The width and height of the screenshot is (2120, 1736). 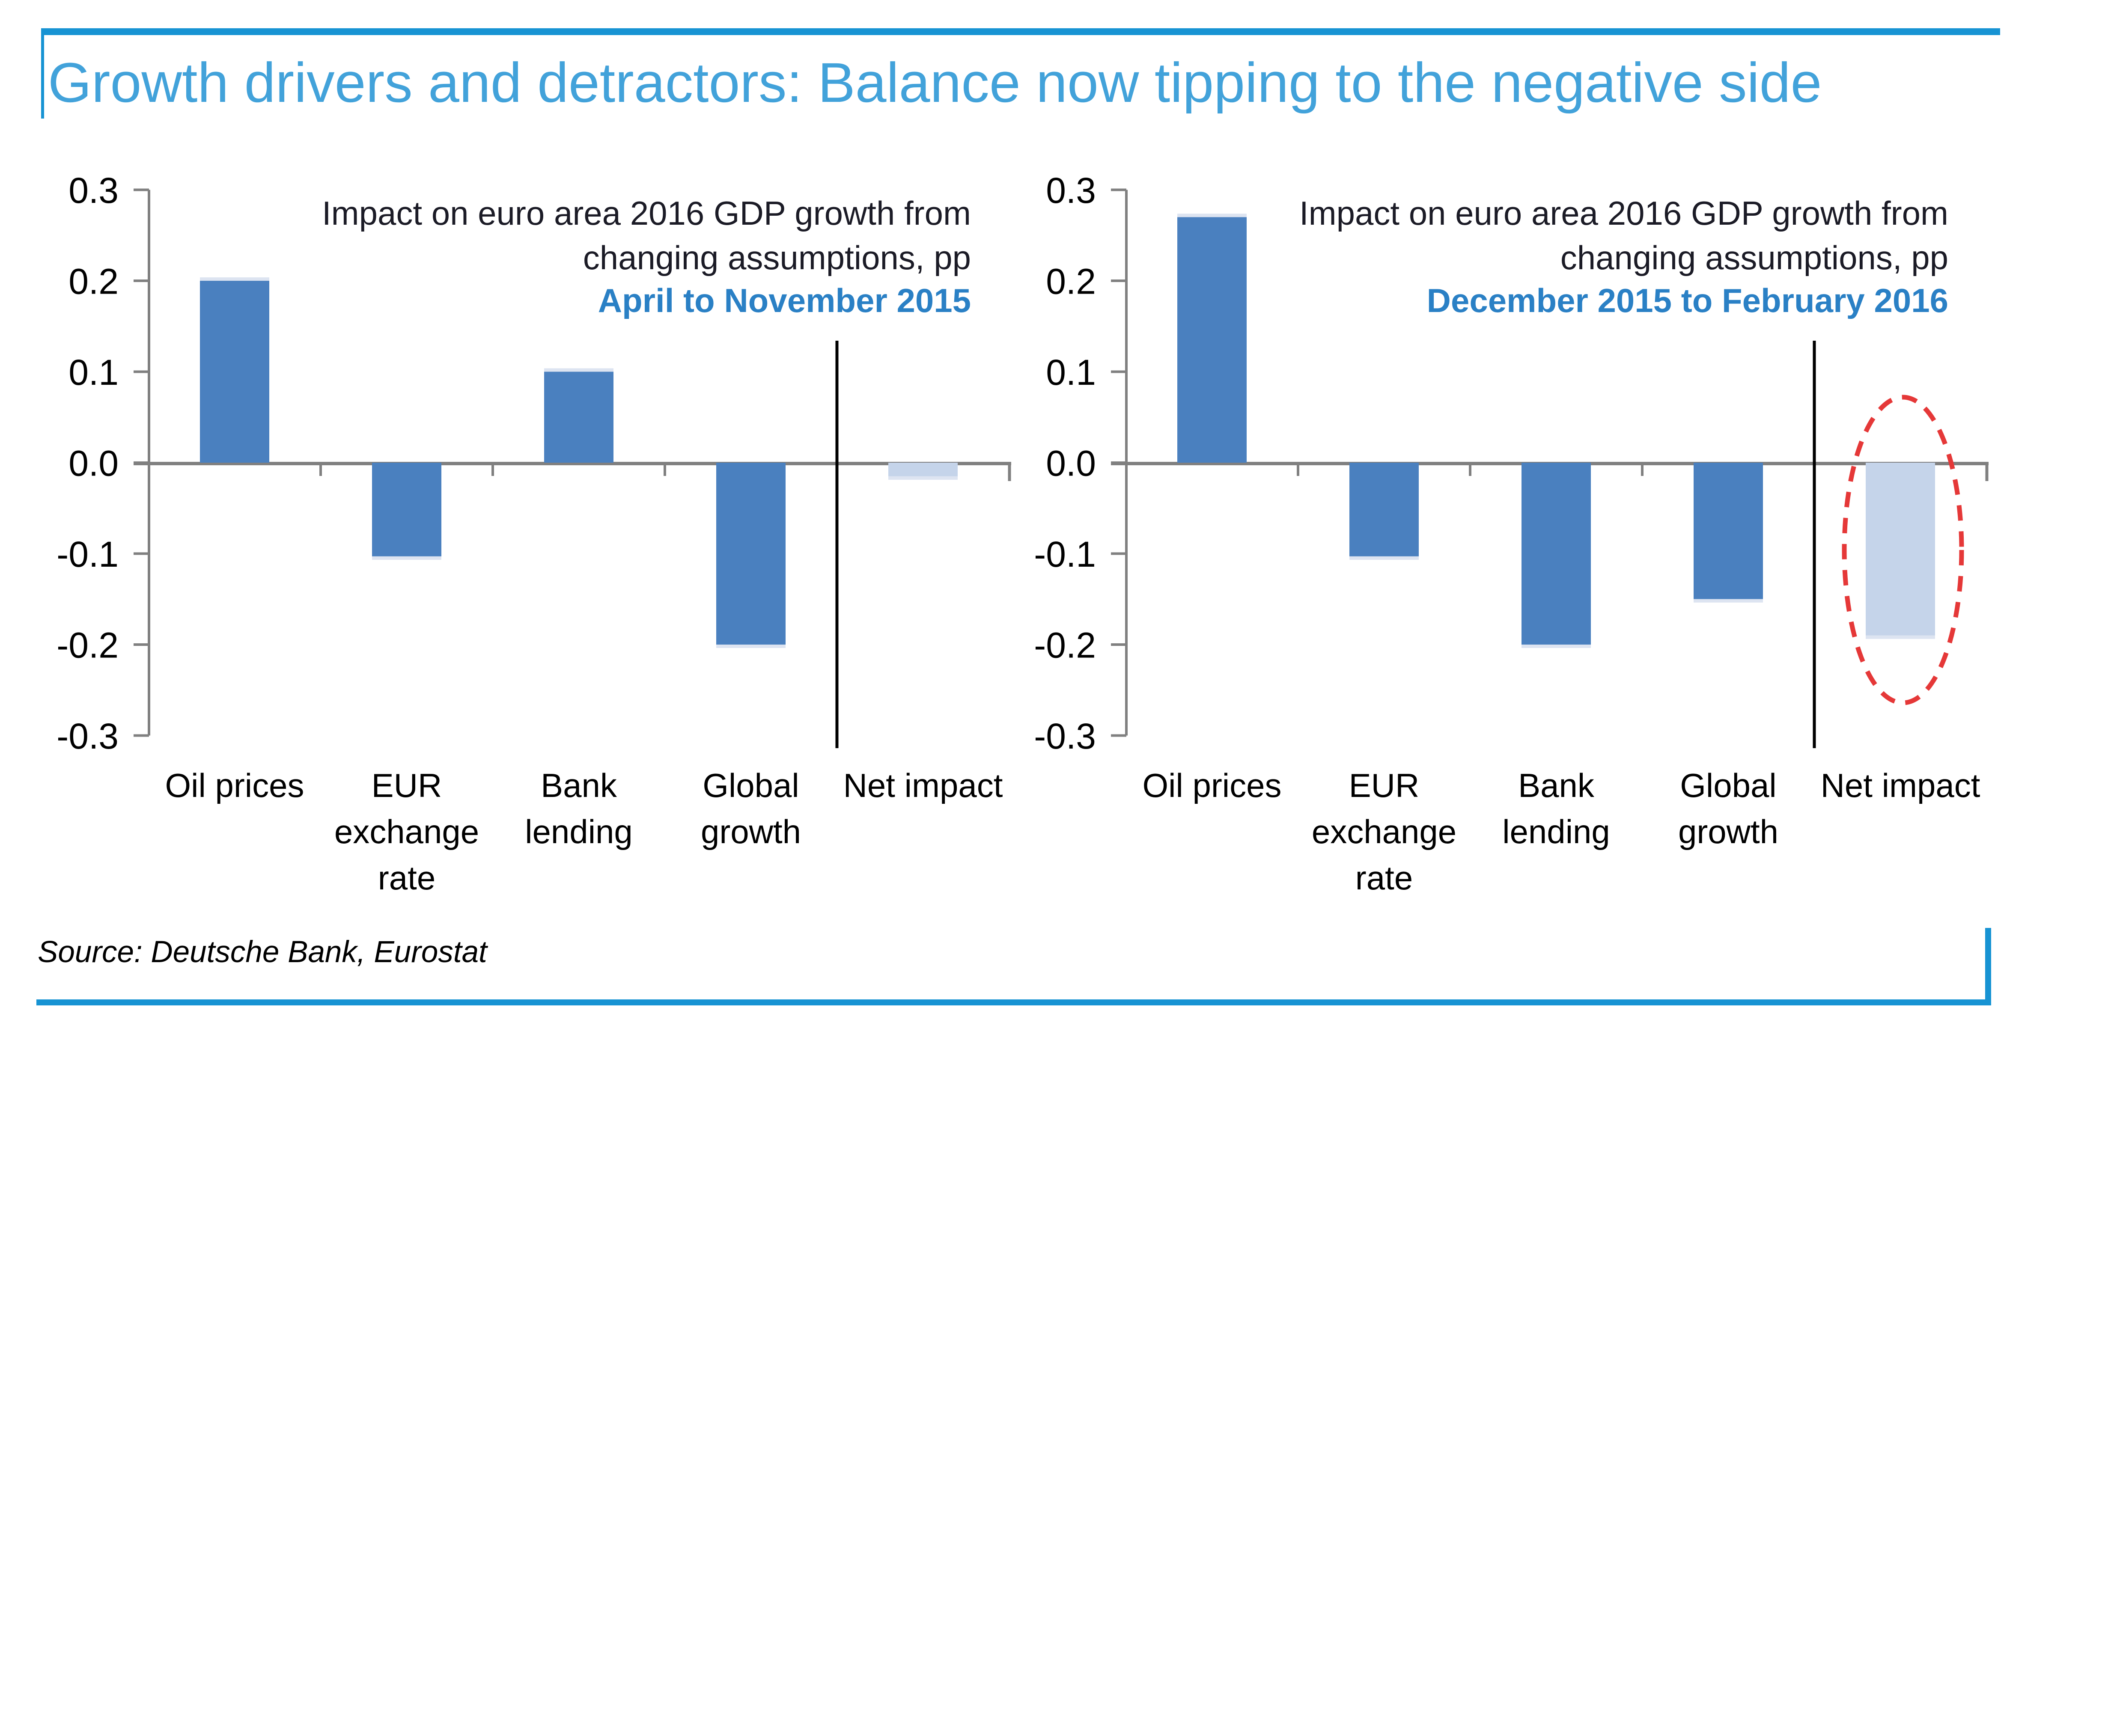 I want to click on svg-text: April to November 2015, so click(x=785, y=301).